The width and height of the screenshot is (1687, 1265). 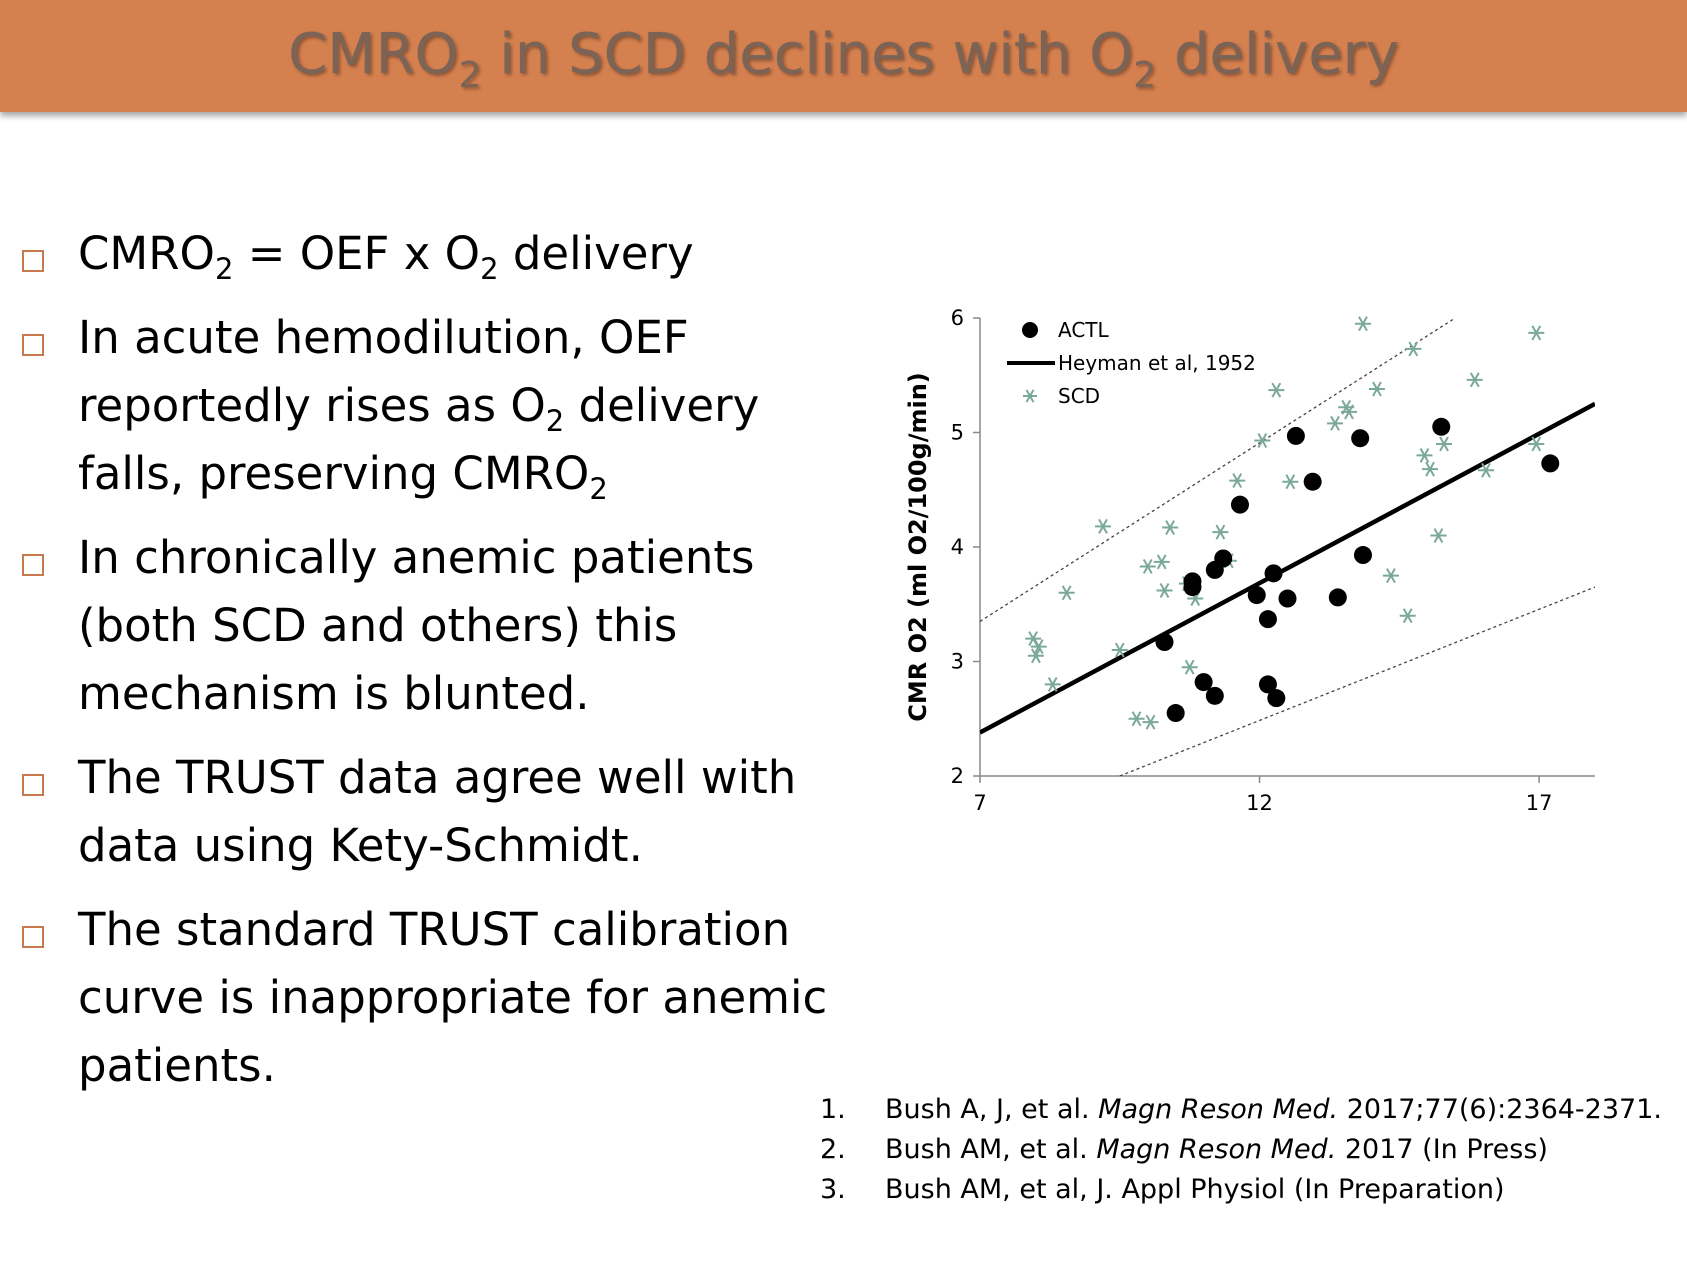 I want to click on y-tick-label: 5, so click(x=957, y=433).